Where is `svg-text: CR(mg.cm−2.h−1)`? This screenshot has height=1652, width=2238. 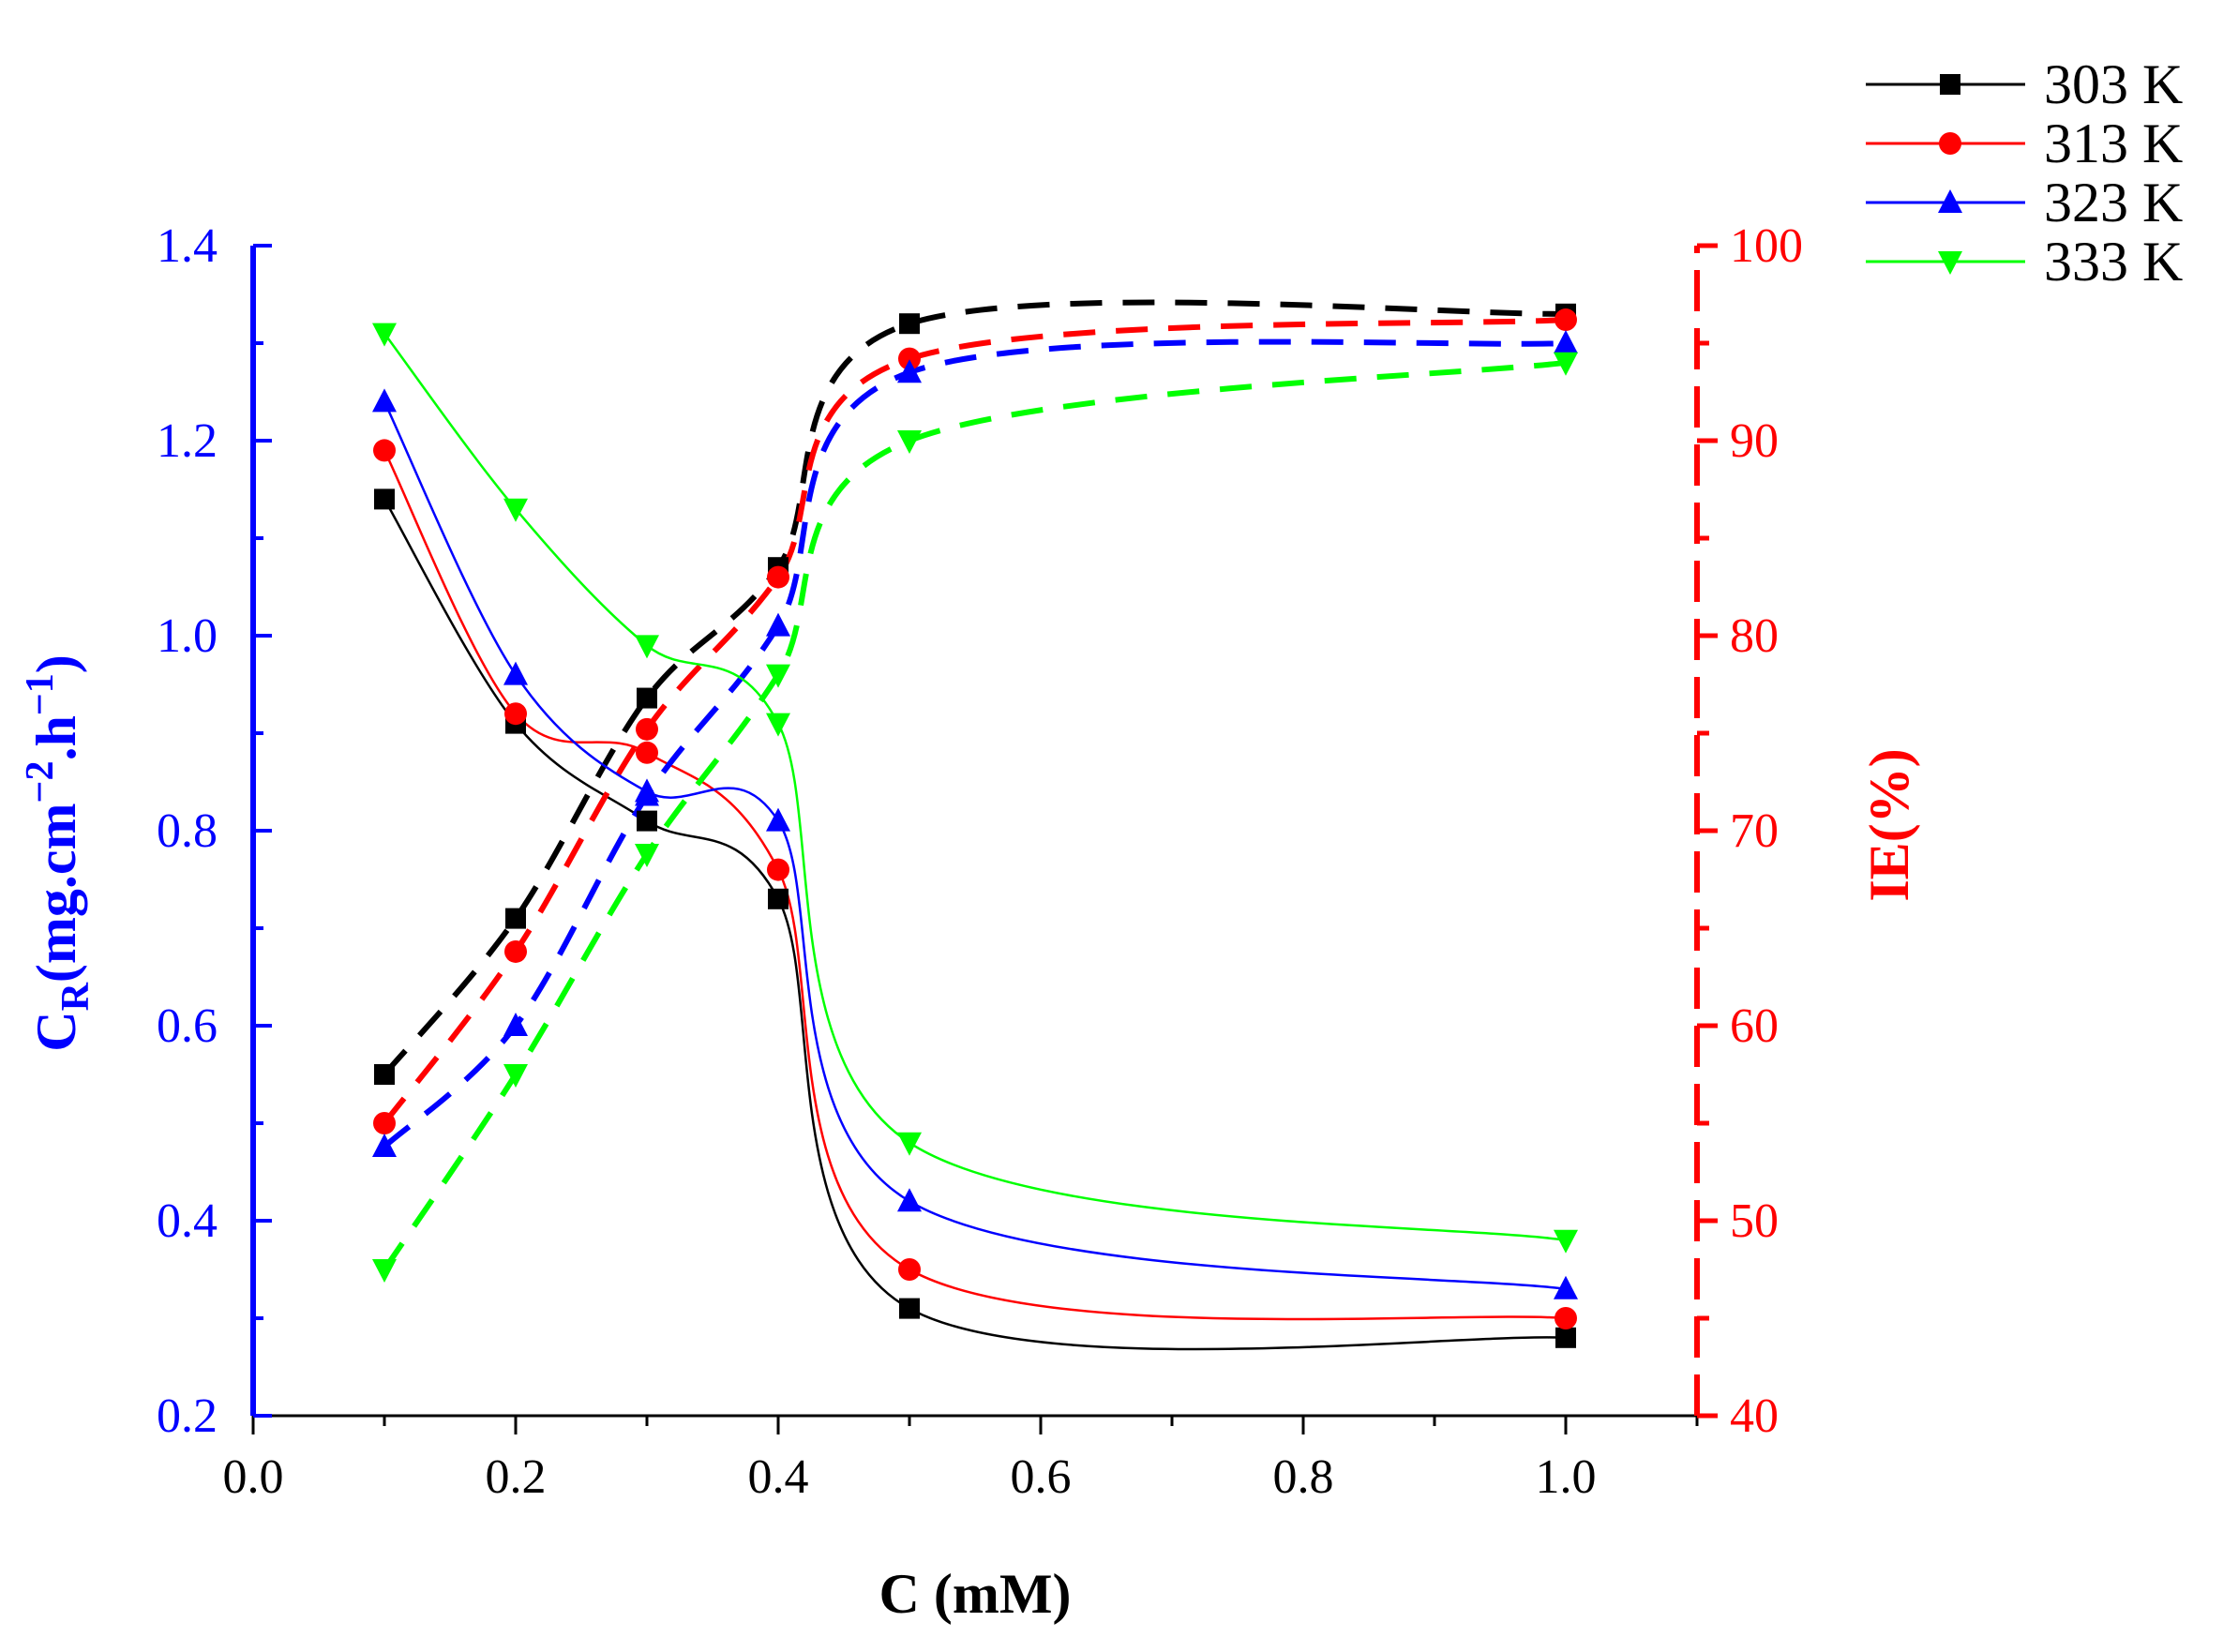
svg-text: CR(mg.cm−2.h−1) is located at coordinates (58, 853).